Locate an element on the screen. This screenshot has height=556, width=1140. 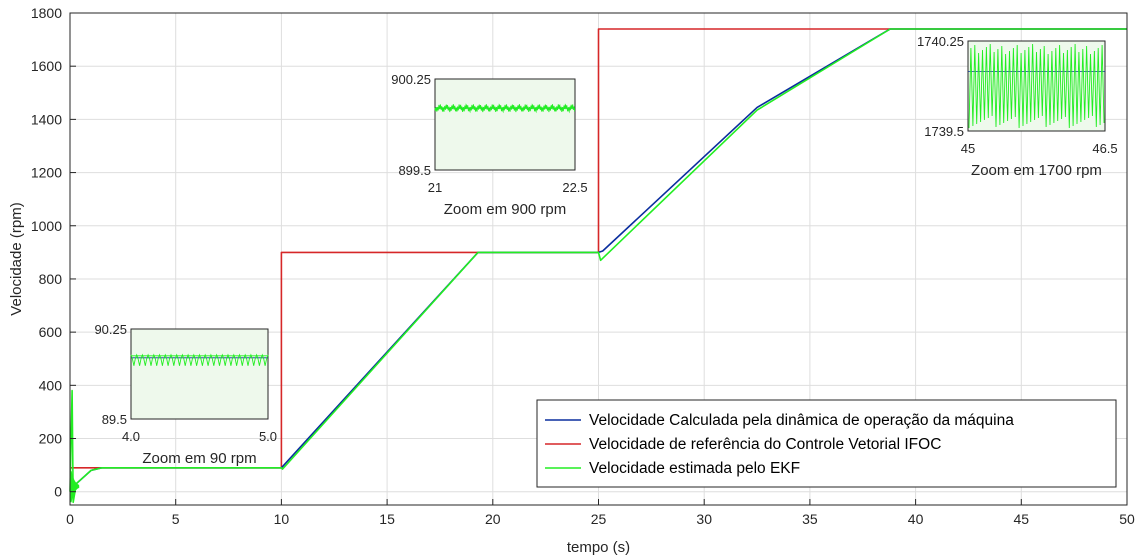
y-tick-label: 0 is located at coordinates (58, 492).